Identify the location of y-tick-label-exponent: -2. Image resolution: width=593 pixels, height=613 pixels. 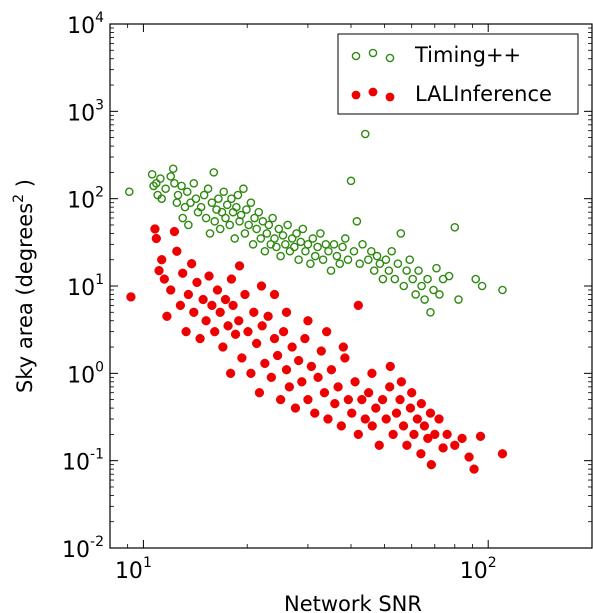
(97, 542).